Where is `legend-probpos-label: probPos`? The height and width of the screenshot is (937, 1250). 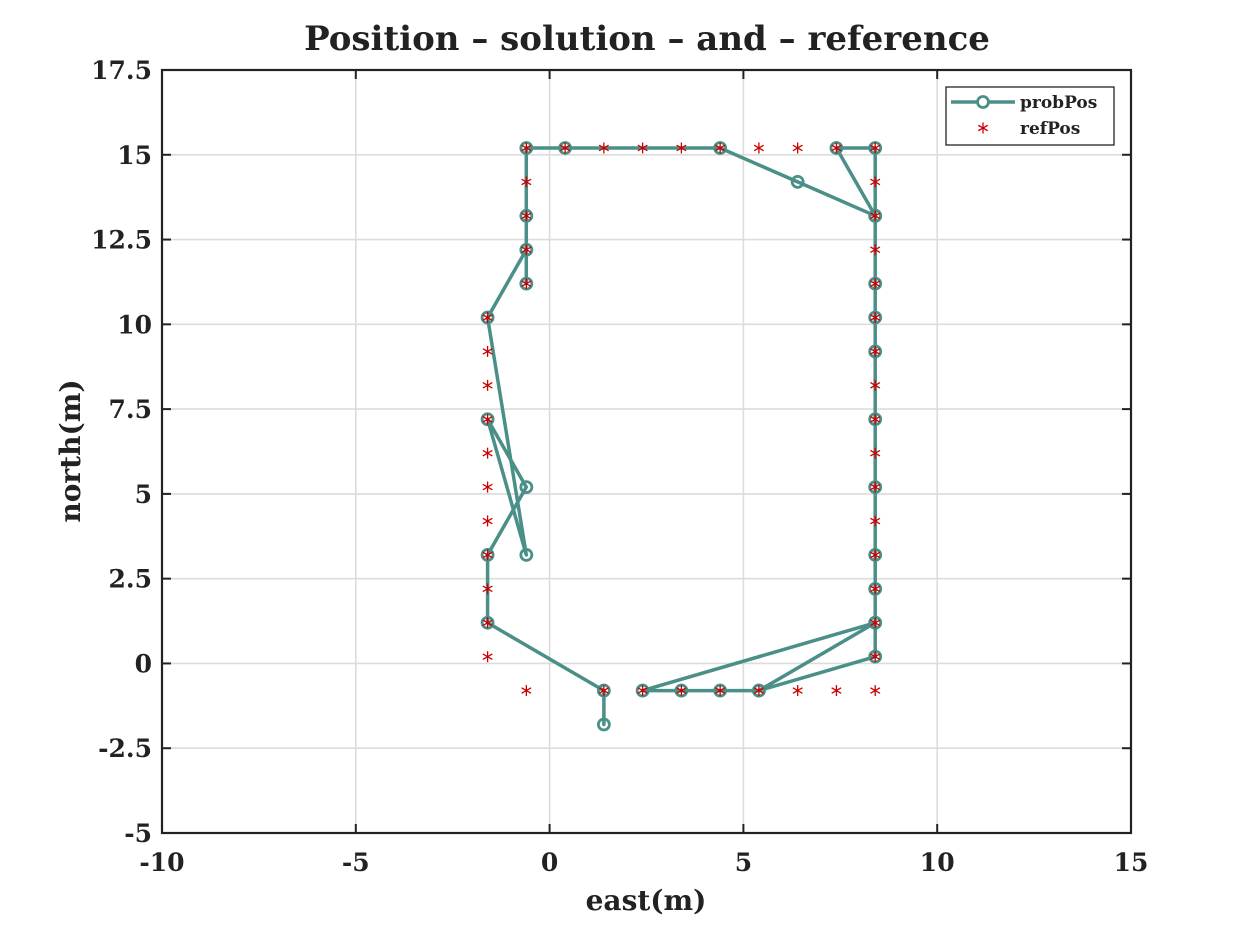 legend-probpos-label: probPos is located at coordinates (1058, 103).